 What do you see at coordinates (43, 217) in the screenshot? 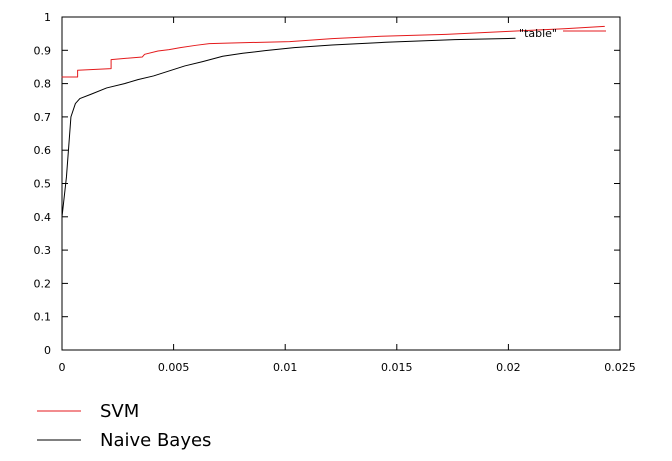
I see `y-tick-label: 0.4` at bounding box center [43, 217].